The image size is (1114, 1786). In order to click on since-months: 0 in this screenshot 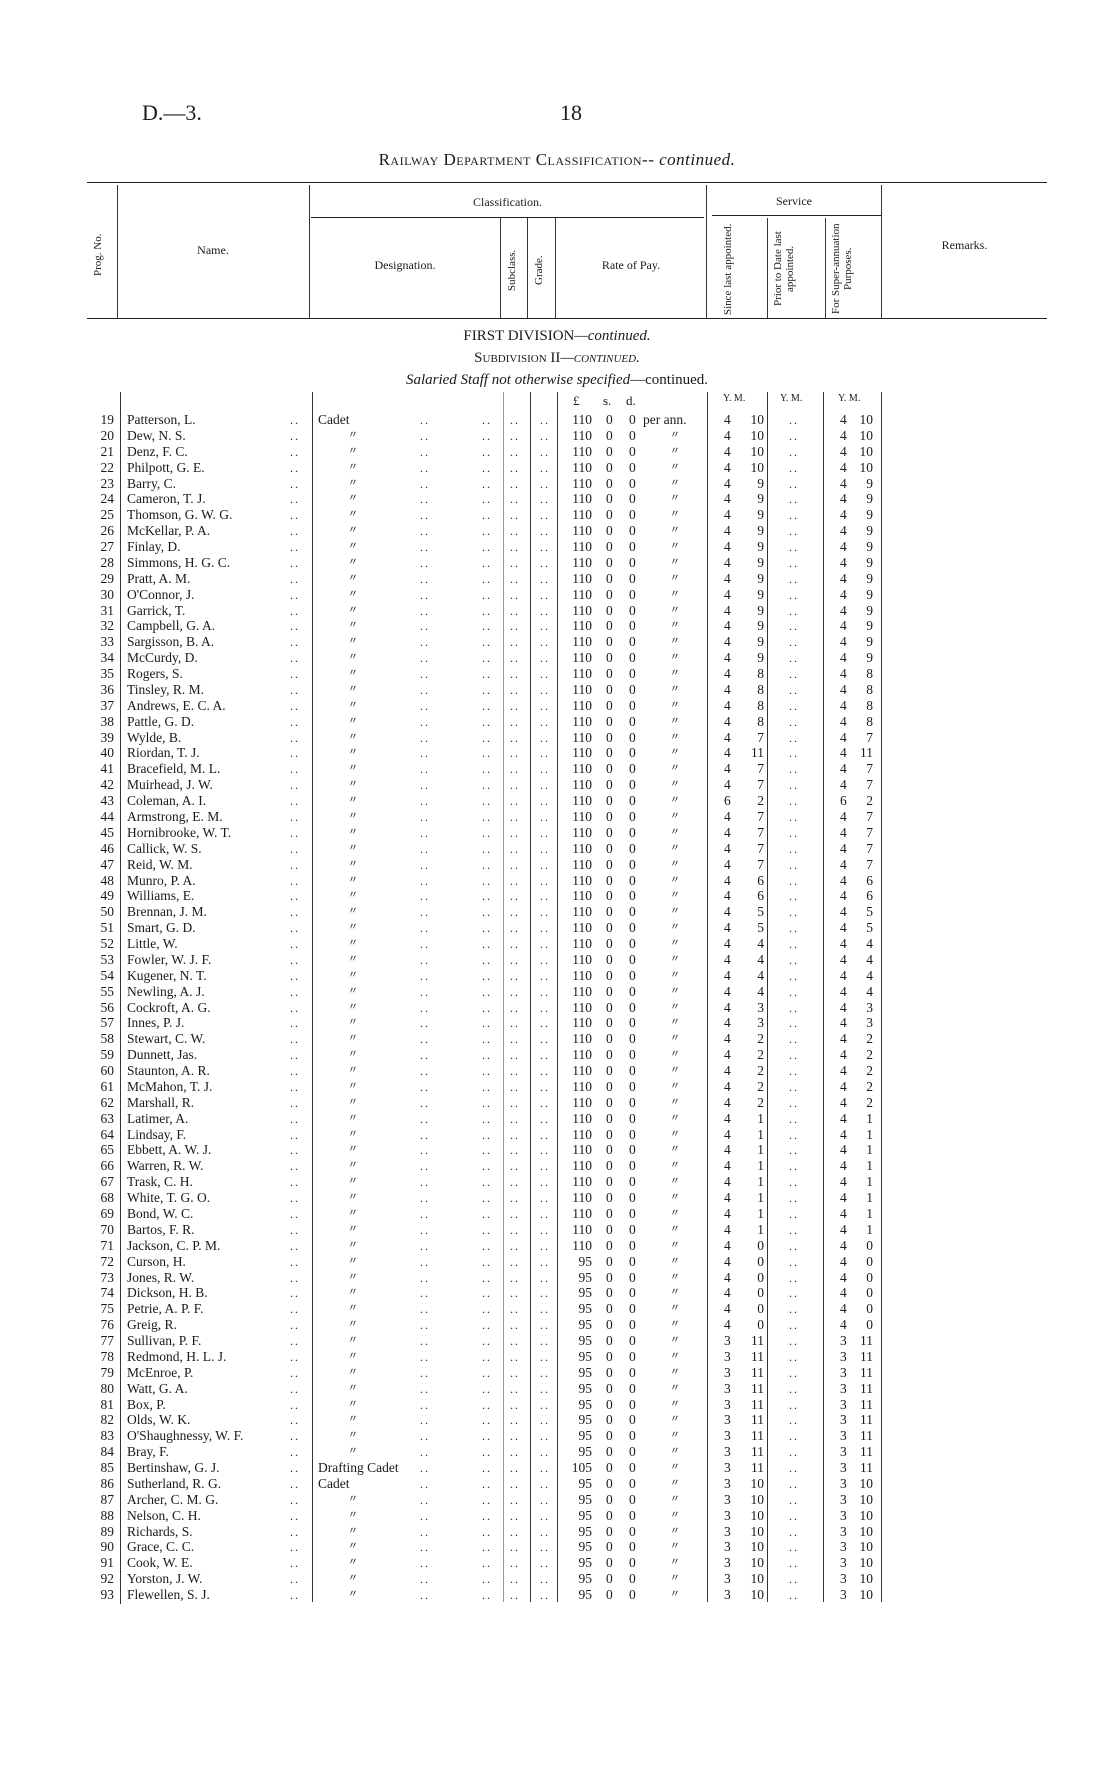, I will do `click(760, 1245)`.